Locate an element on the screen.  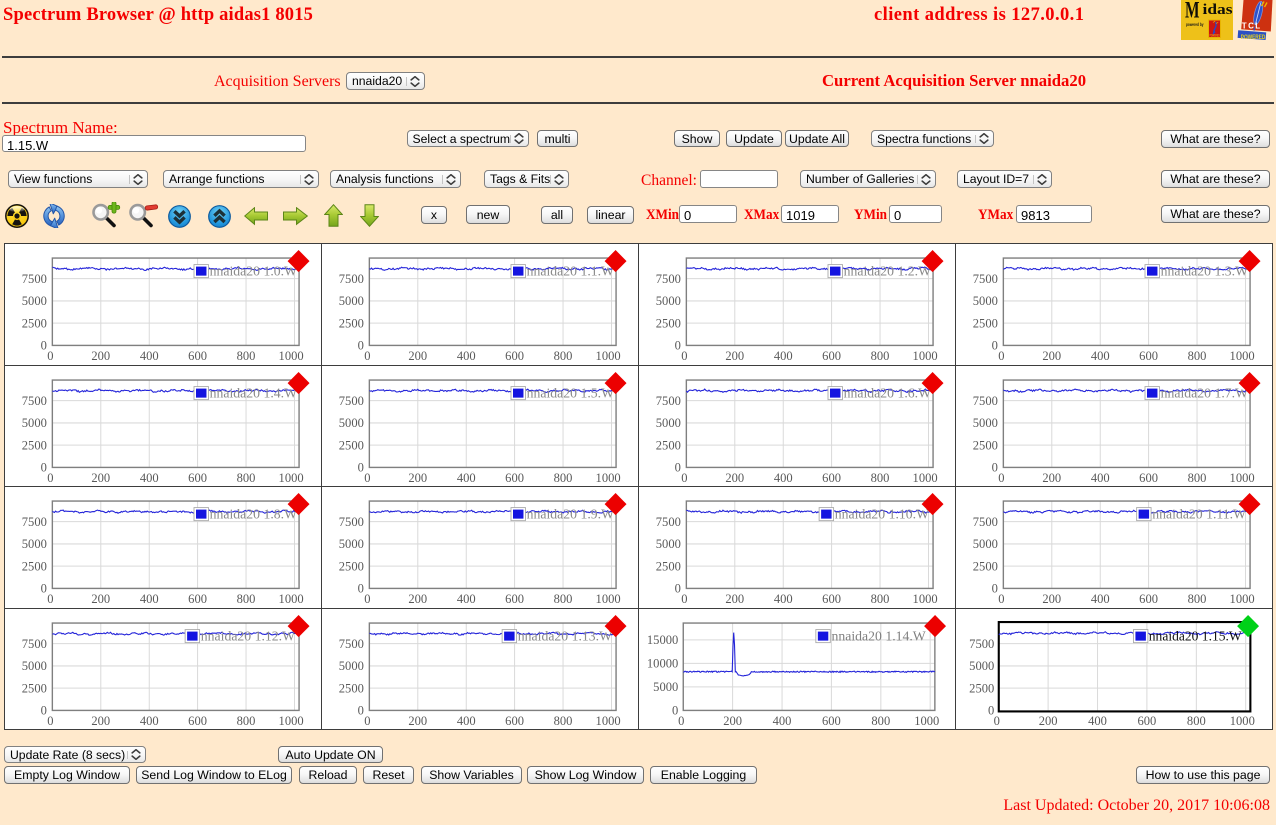
svg-text: POWERED is located at coordinates (1215, 35).